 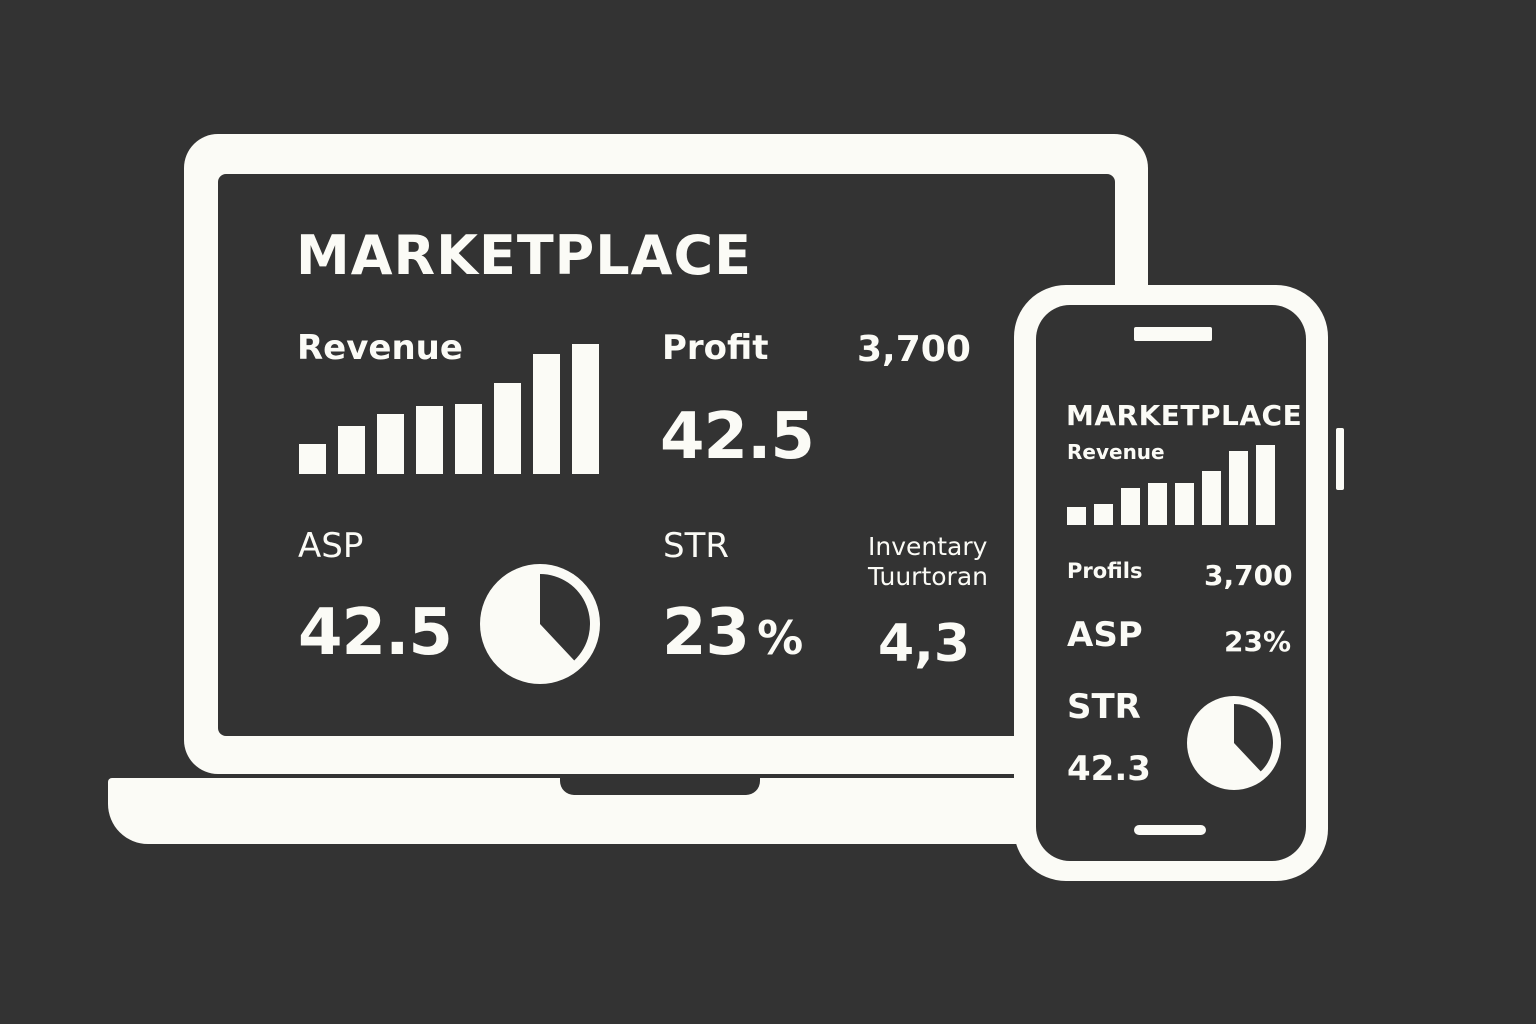 I want to click on laptop-revenue-label: Revenue, so click(x=380, y=348).